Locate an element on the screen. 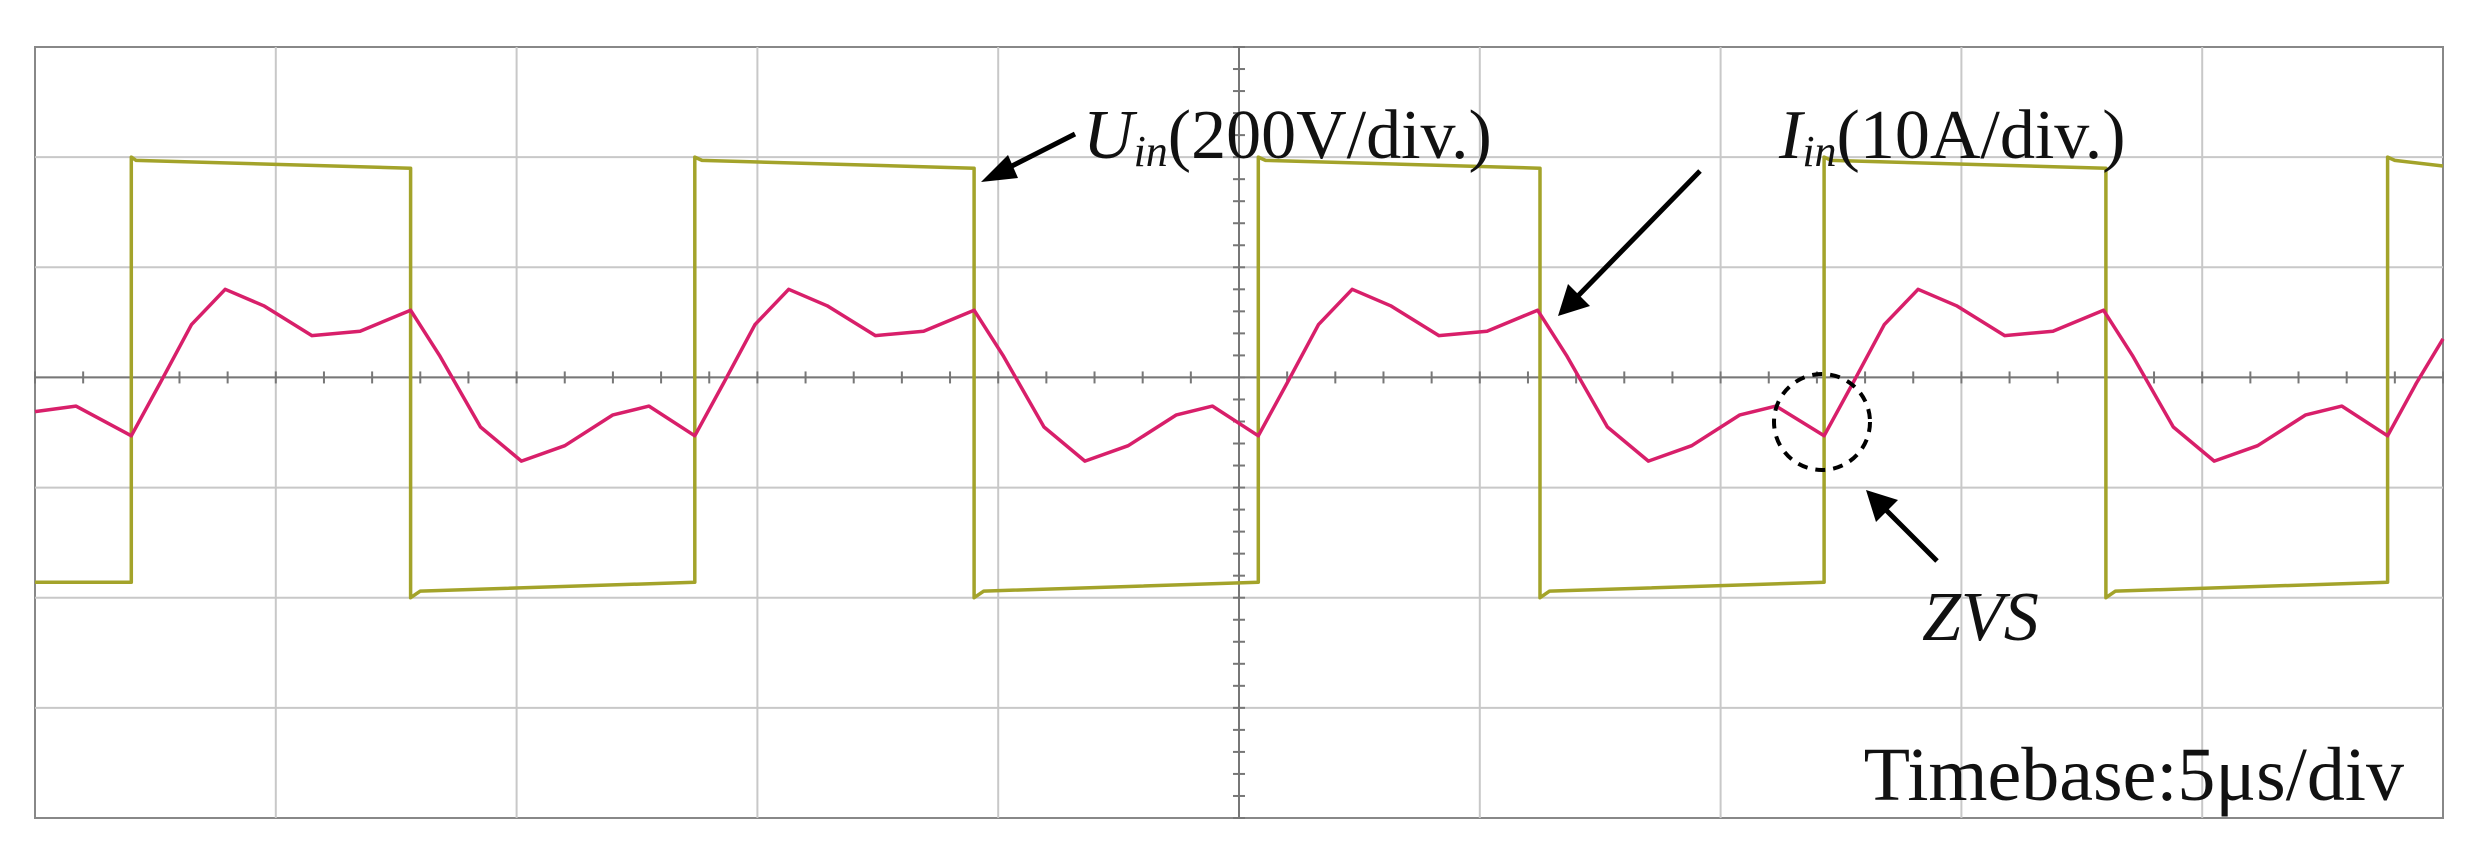 This screenshot has width=2480, height=859. zvs-circle is located at coordinates (1822, 422).